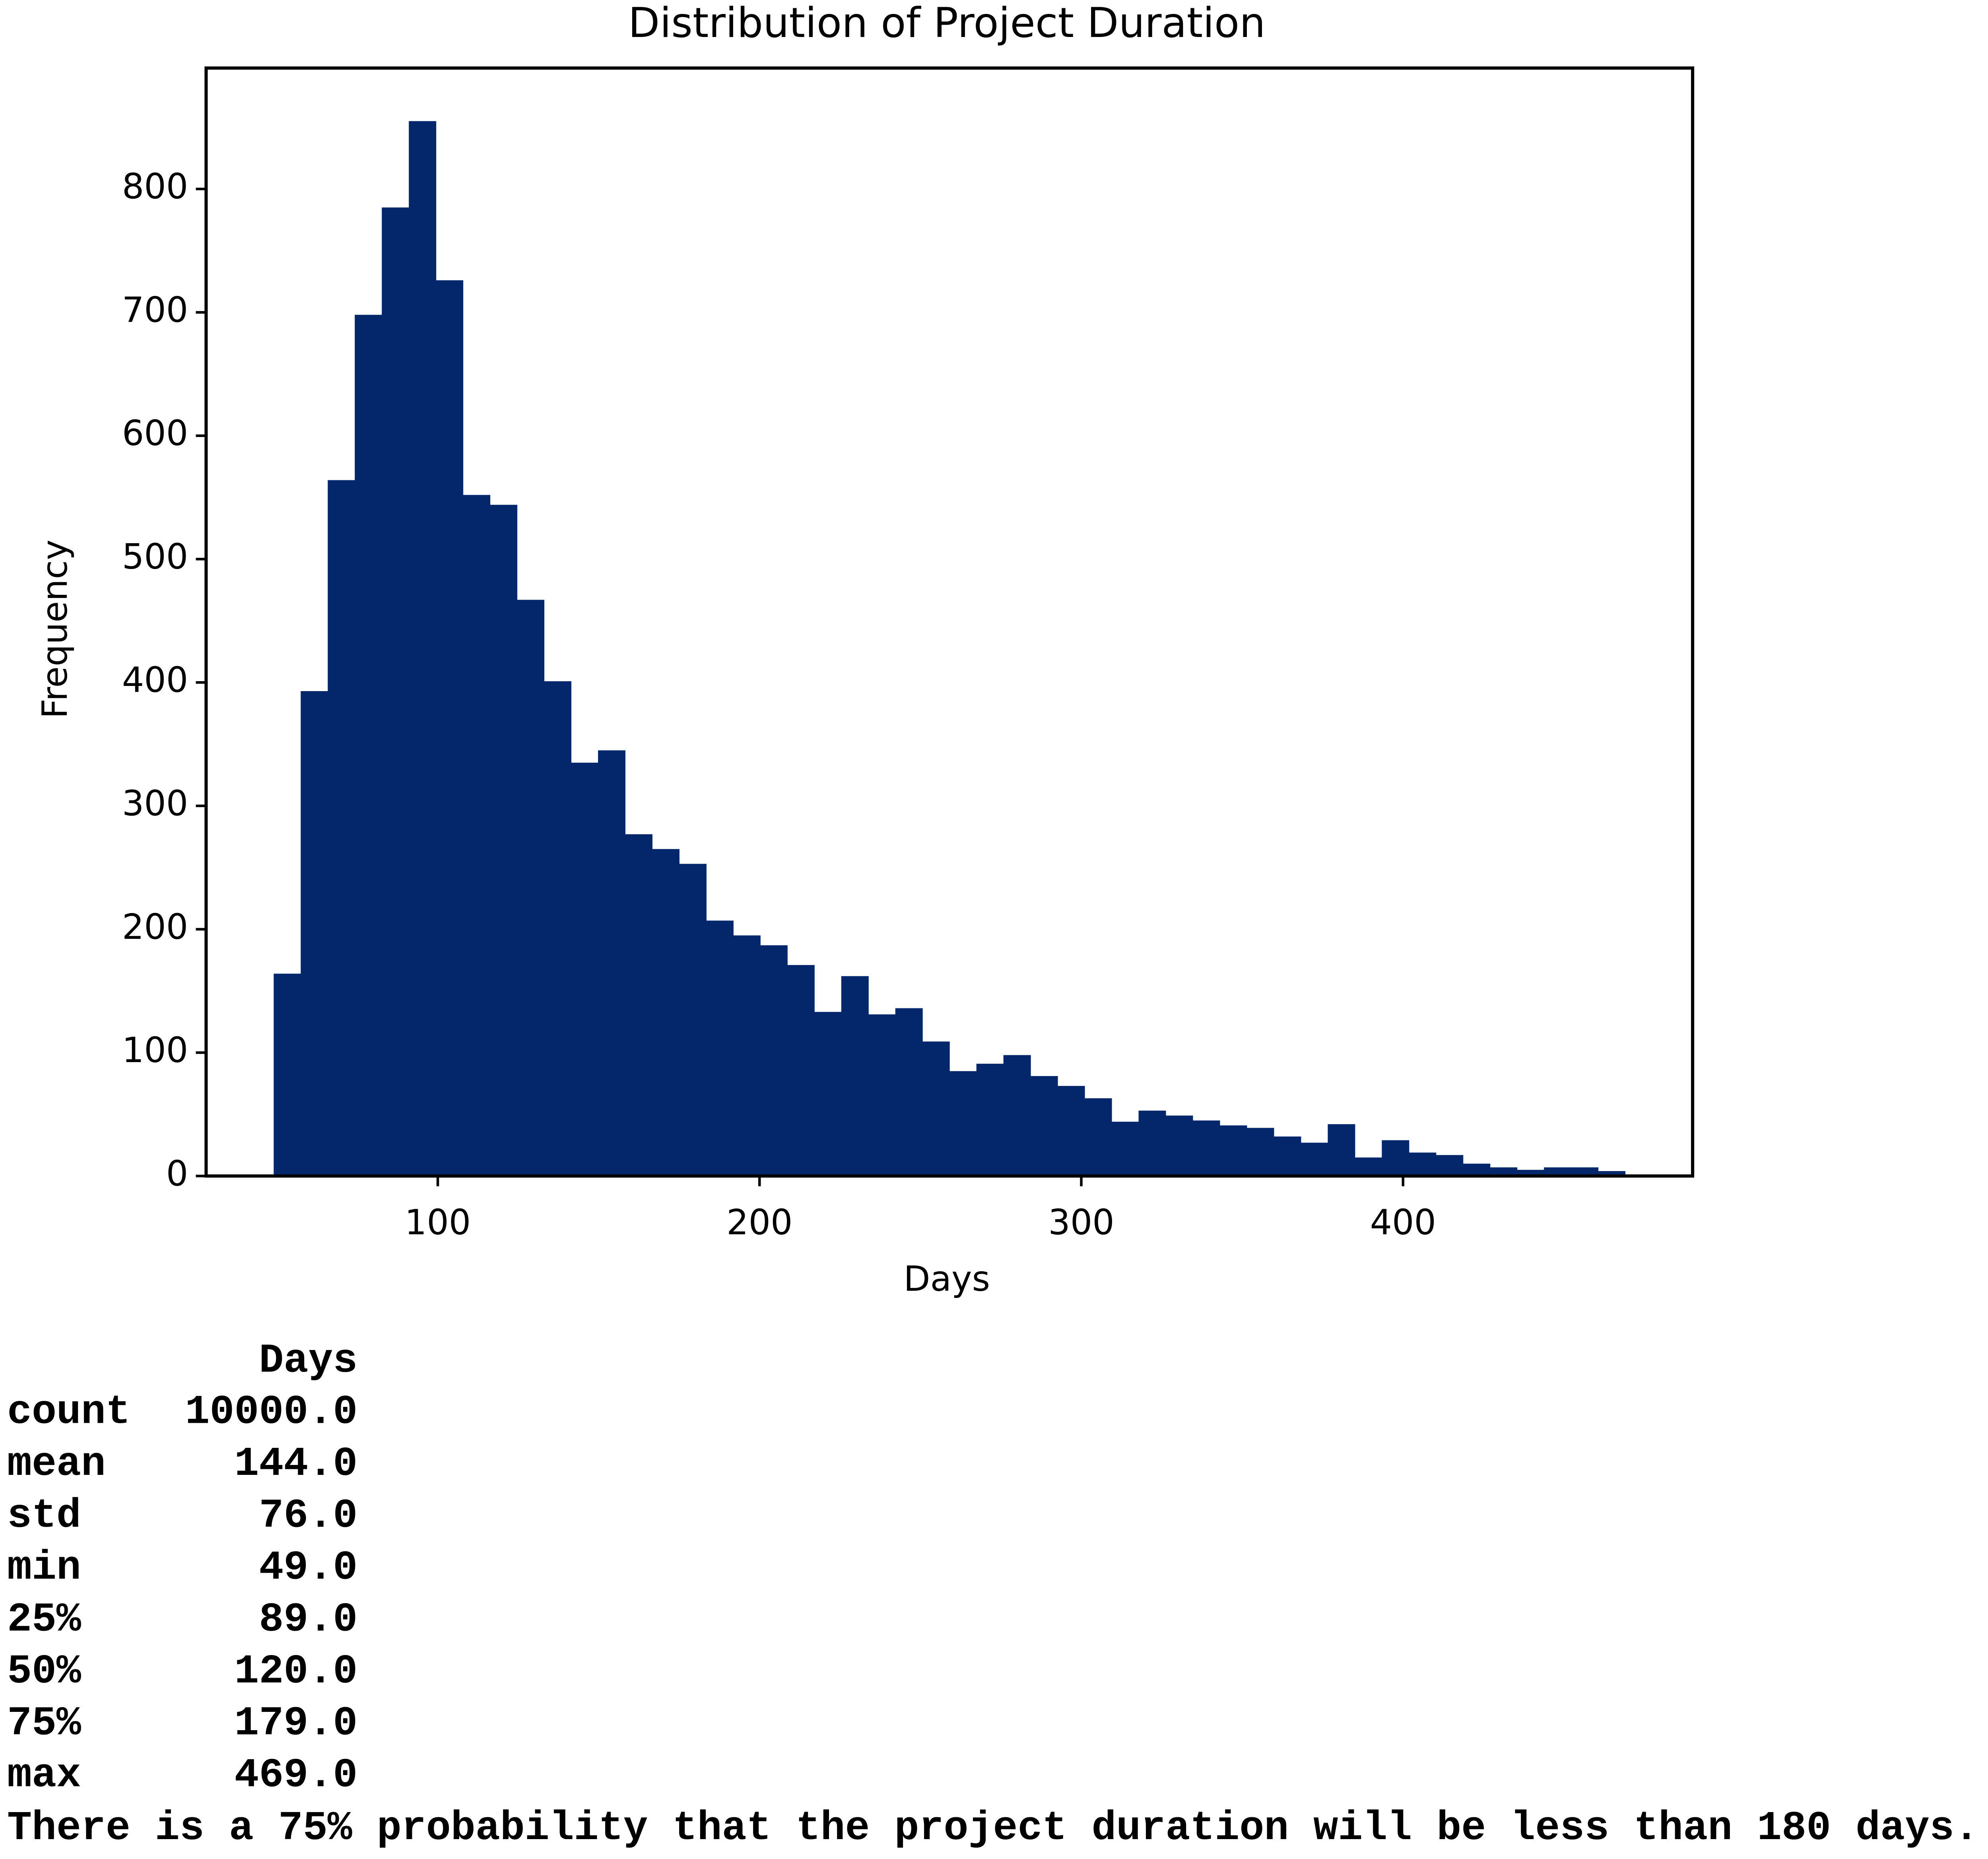 The image size is (1988, 1859). What do you see at coordinates (438, 1222) in the screenshot?
I see `x-tick-label: 100` at bounding box center [438, 1222].